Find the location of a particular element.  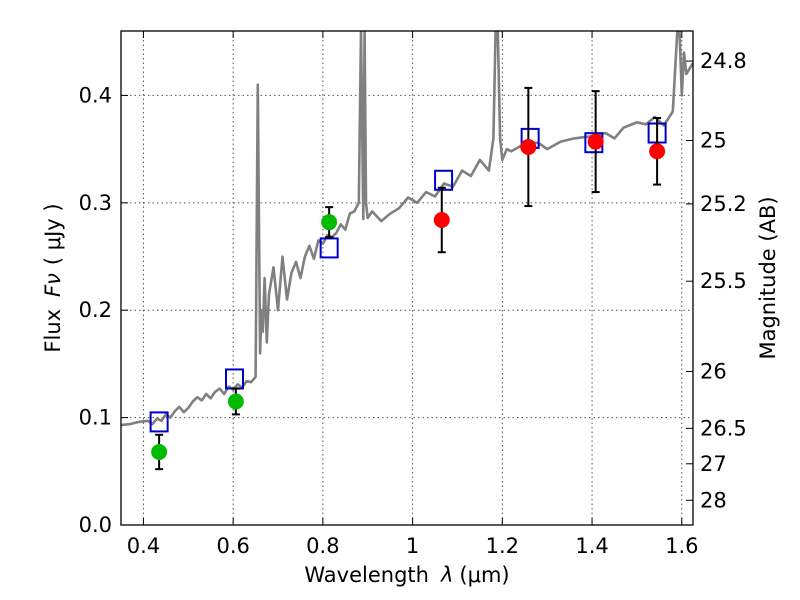

y2-tick-label: 28 is located at coordinates (713, 500).